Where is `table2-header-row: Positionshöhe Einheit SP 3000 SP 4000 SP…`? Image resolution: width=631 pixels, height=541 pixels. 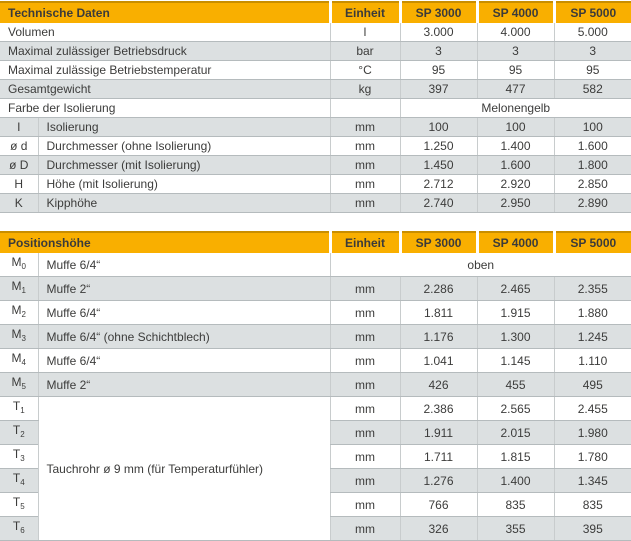
table2-header-row: Positionshöhe Einheit SP 3000 SP 4000 SP… is located at coordinates (315, 242).